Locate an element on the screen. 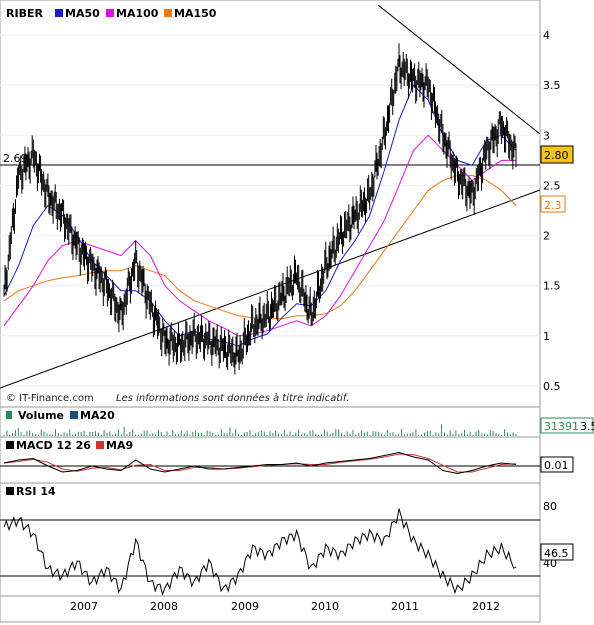 This screenshot has height=625, width=594. price-legend: RIBER MA50 MA100 MA150 is located at coordinates (111, 13).